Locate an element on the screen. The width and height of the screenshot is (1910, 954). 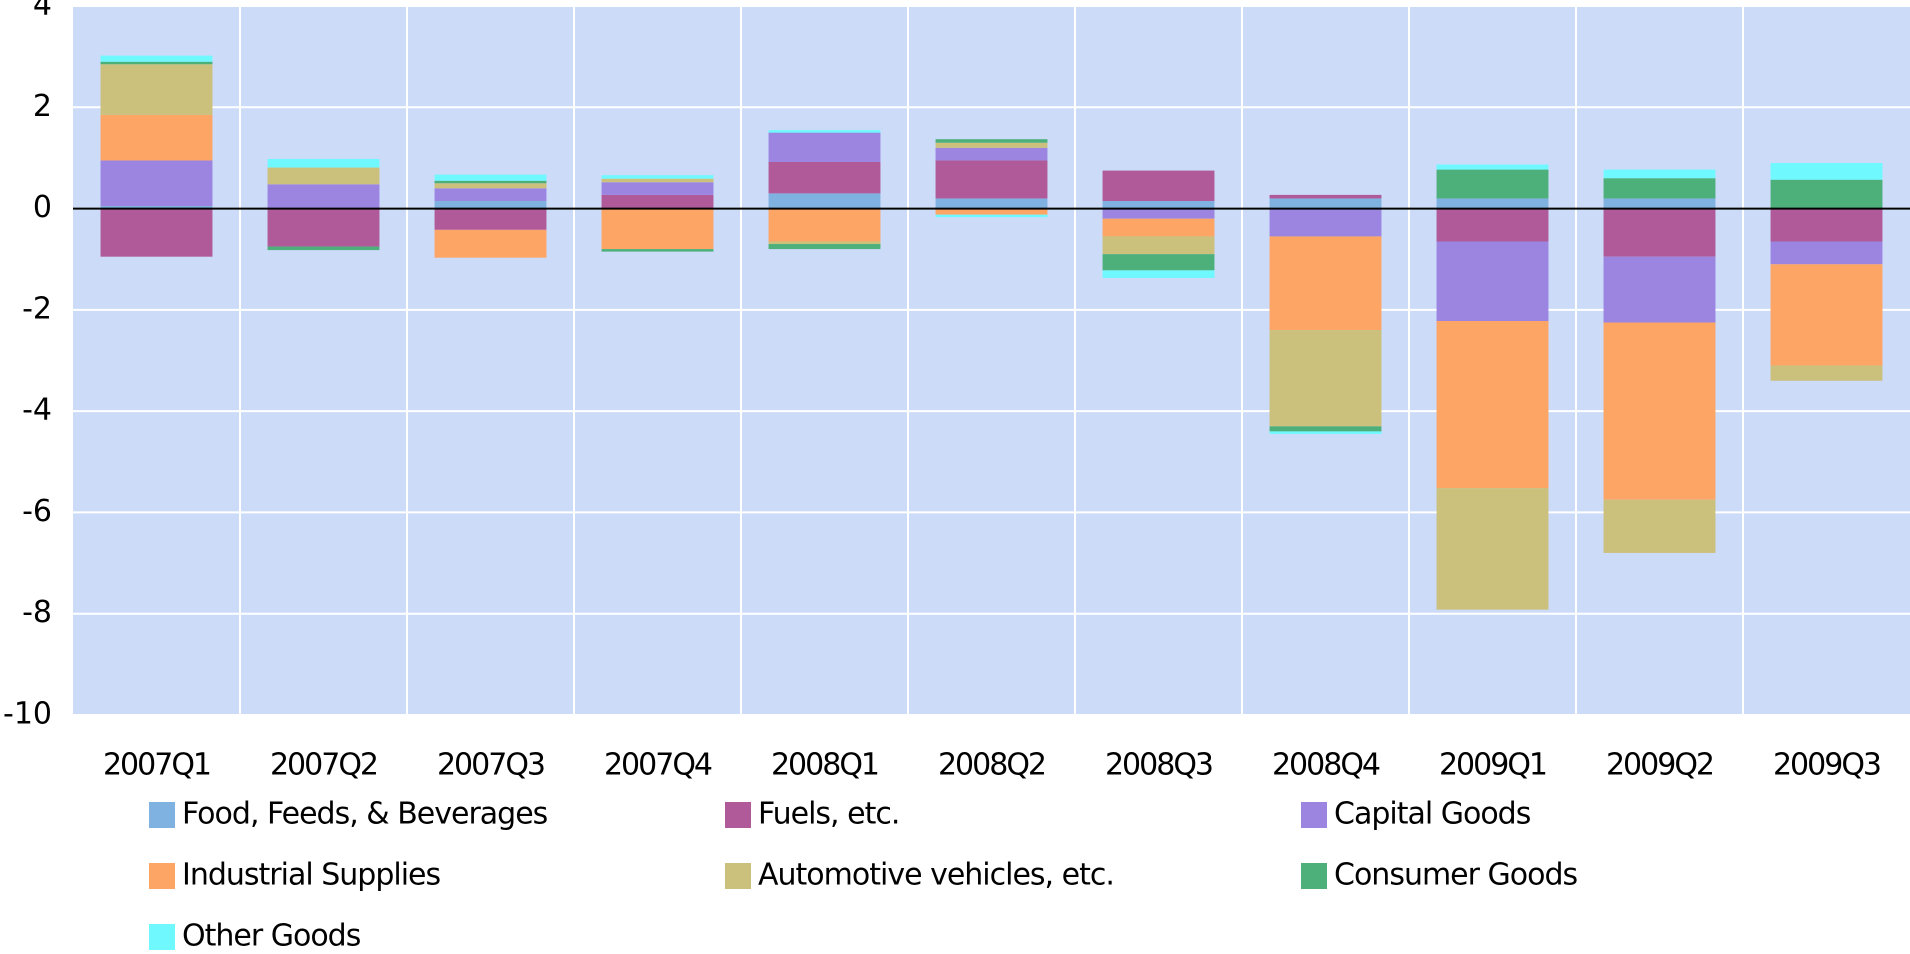
y-tick-label: 4 is located at coordinates (42, 11).